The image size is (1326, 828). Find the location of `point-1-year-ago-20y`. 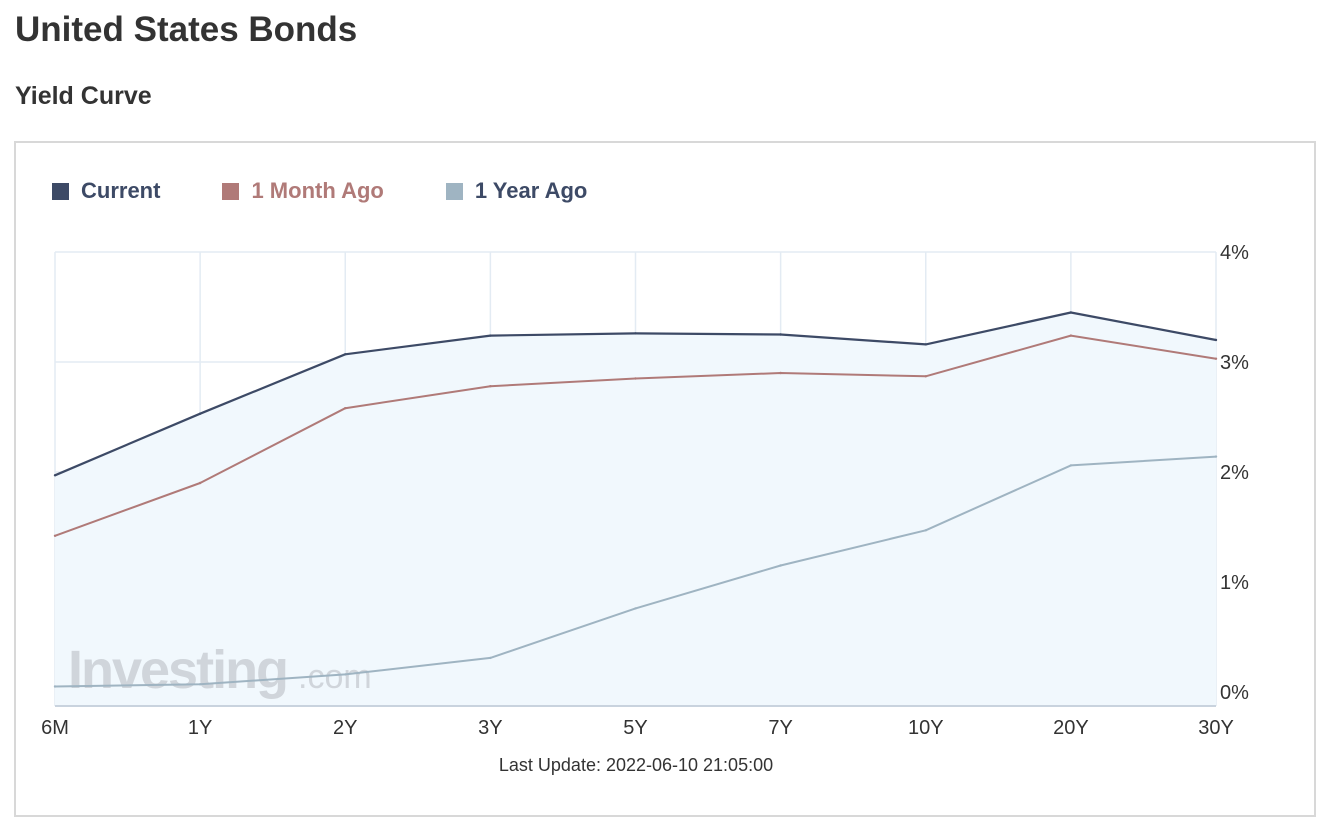

point-1-year-ago-20y is located at coordinates (1071, 465).